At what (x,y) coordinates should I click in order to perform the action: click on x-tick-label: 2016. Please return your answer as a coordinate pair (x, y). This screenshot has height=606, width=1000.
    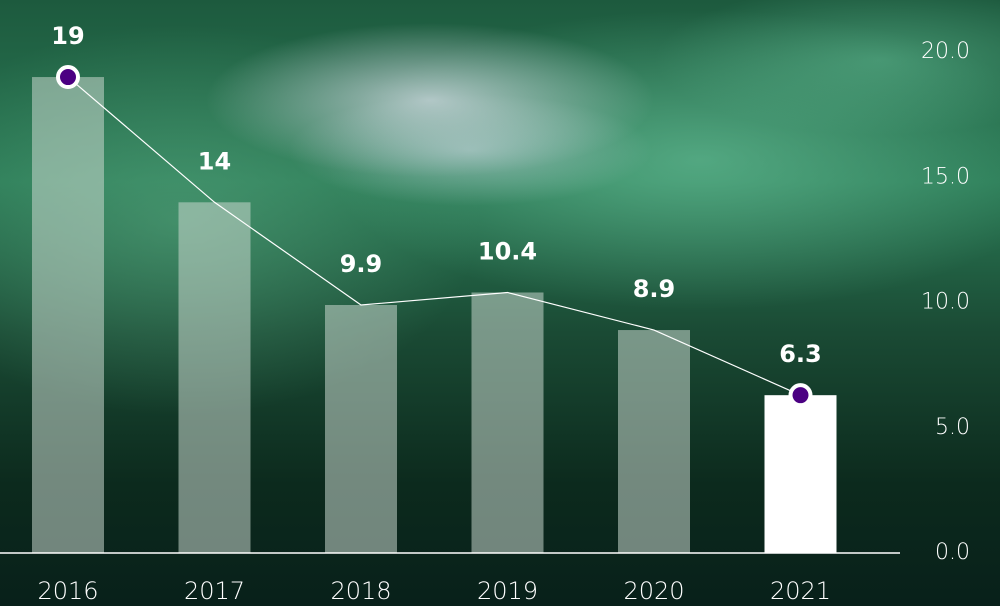
    Looking at the image, I should click on (67, 591).